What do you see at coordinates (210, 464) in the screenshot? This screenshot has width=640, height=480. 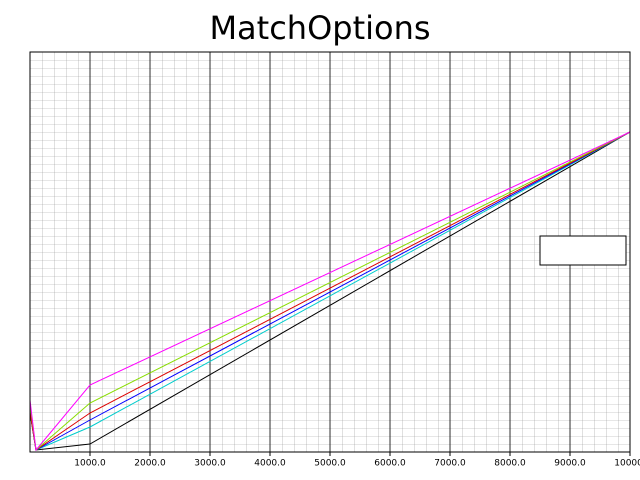 I see `x-tick-label: 3000.0` at bounding box center [210, 464].